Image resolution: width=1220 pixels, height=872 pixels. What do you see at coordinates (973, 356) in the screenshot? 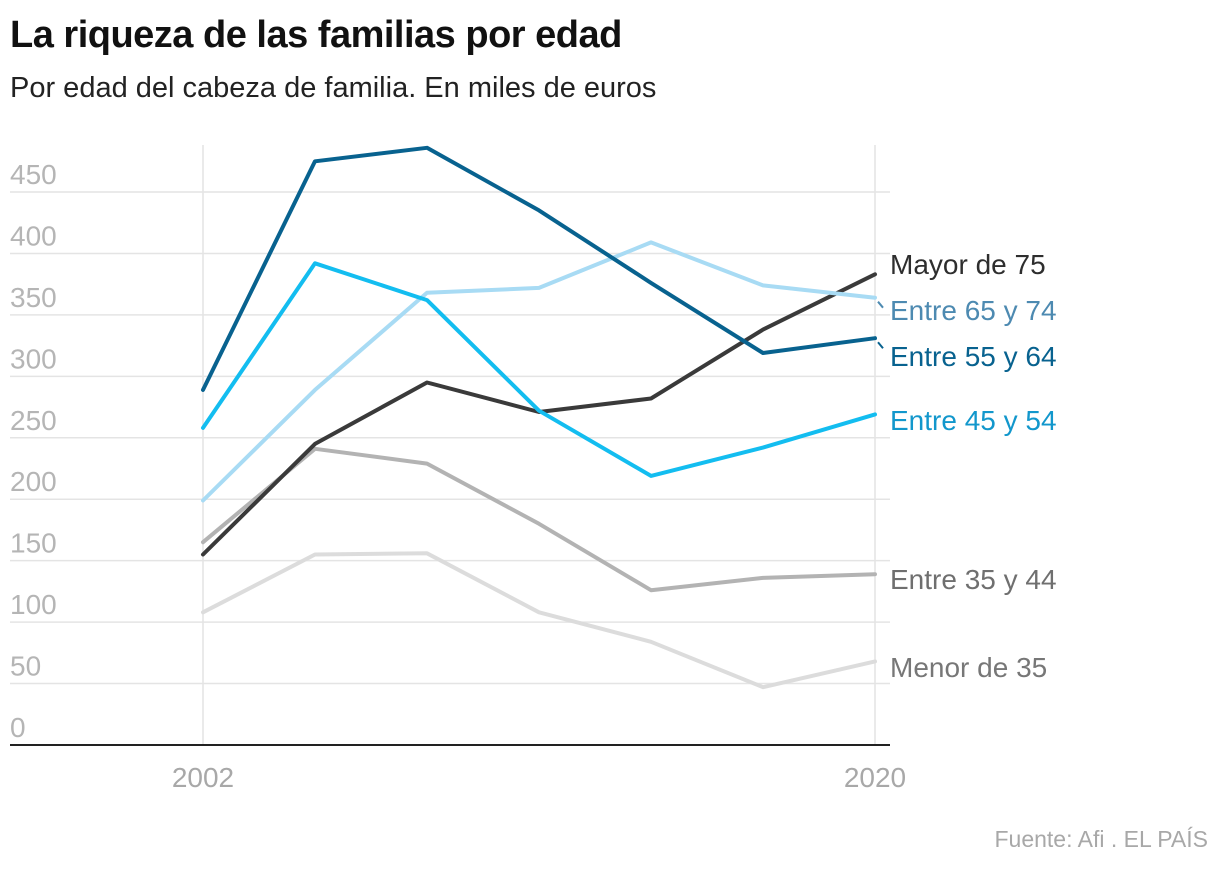
I see `series-label: Entre 55 y 64` at bounding box center [973, 356].